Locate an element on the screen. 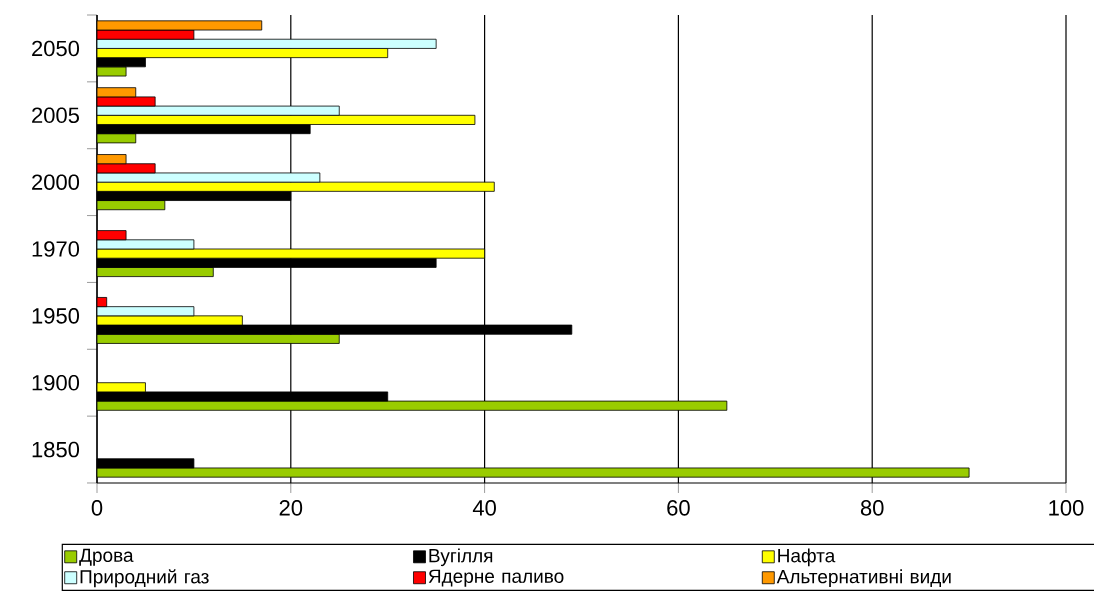 The image size is (1094, 598). x-tick-label: 0 is located at coordinates (97, 508).